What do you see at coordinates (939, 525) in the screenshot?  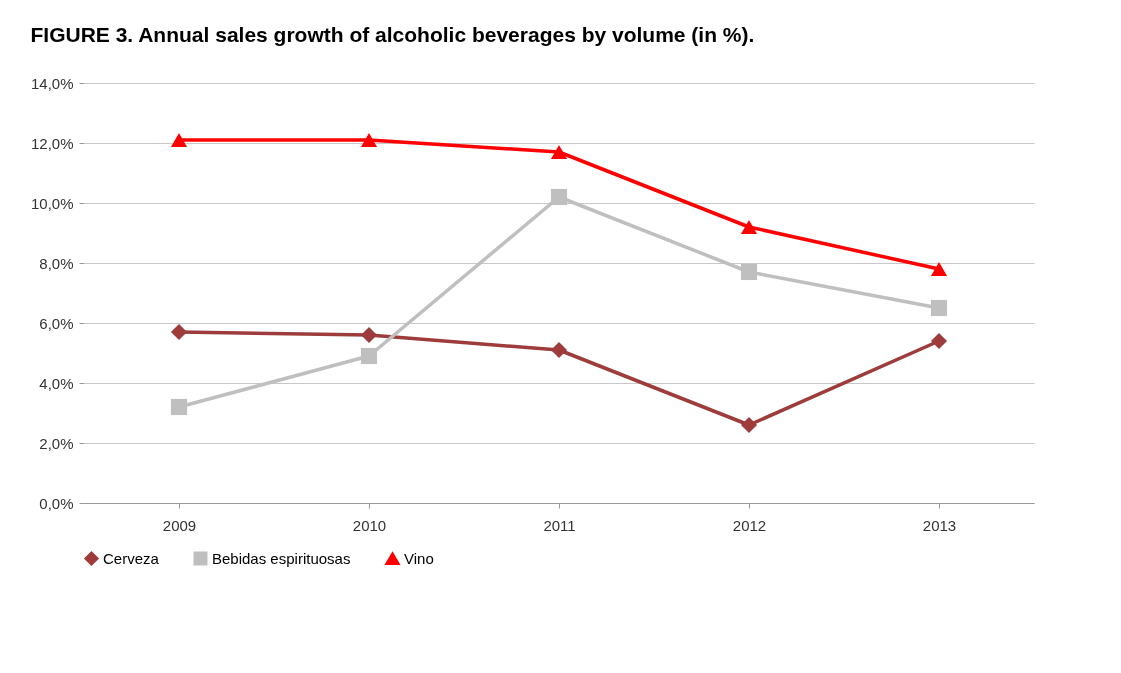 I see `x-tick-label: 2013` at bounding box center [939, 525].